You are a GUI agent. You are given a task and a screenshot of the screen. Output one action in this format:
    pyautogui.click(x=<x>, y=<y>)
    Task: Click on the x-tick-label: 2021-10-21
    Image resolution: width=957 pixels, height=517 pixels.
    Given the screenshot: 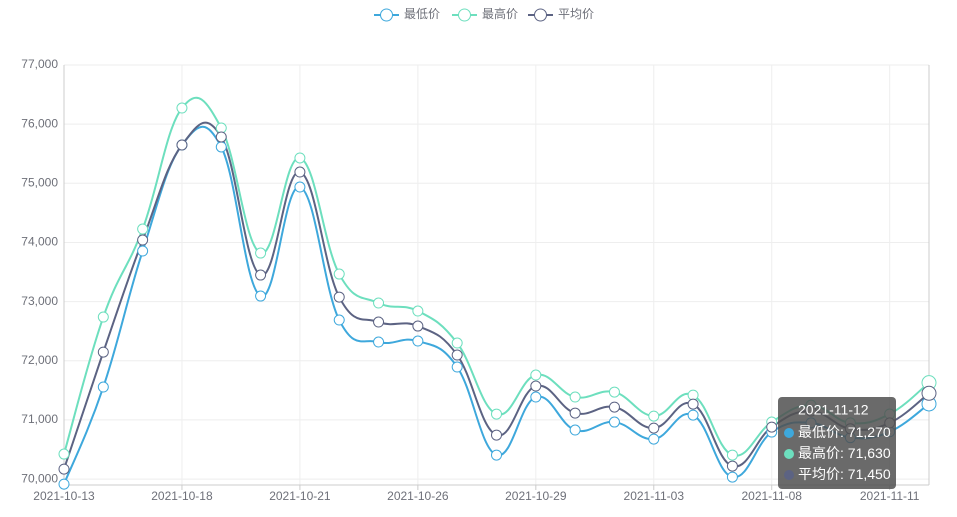 What is the action you would take?
    pyautogui.click(x=300, y=496)
    